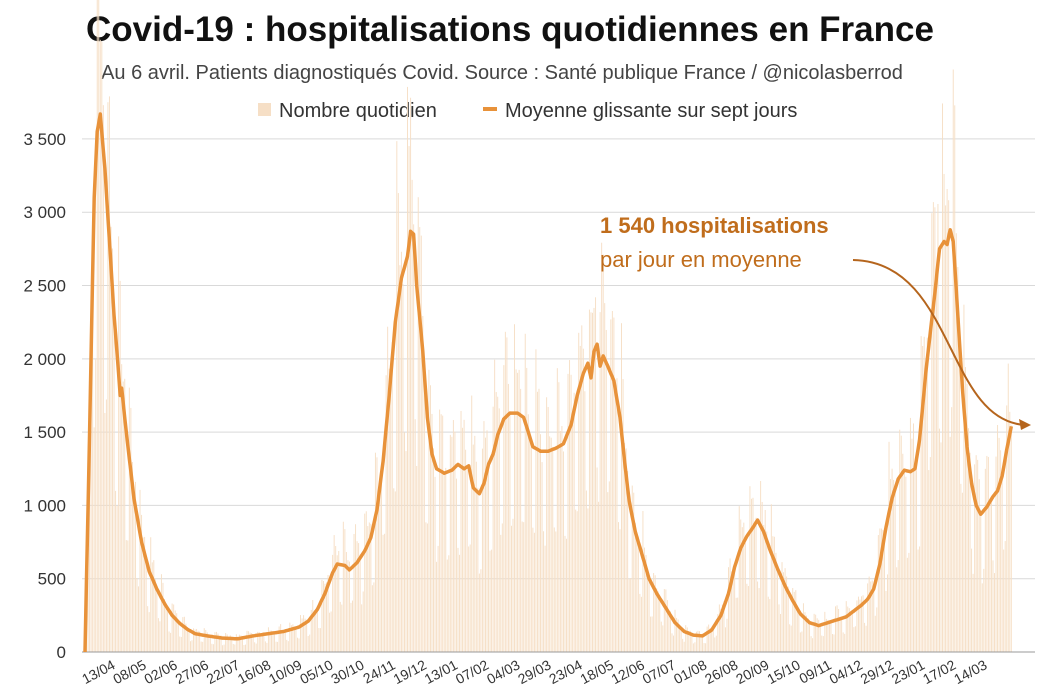 This screenshot has height=697, width=1053. Describe the element at coordinates (490, 109) in the screenshot. I see `legend-line-swatch` at that location.